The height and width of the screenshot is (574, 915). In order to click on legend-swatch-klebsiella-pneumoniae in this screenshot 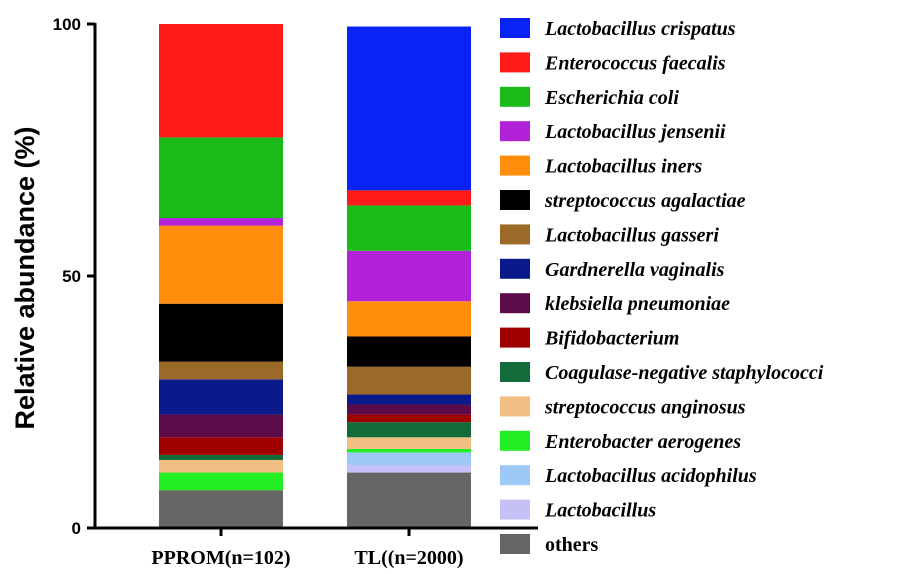, I will do `click(515, 303)`.